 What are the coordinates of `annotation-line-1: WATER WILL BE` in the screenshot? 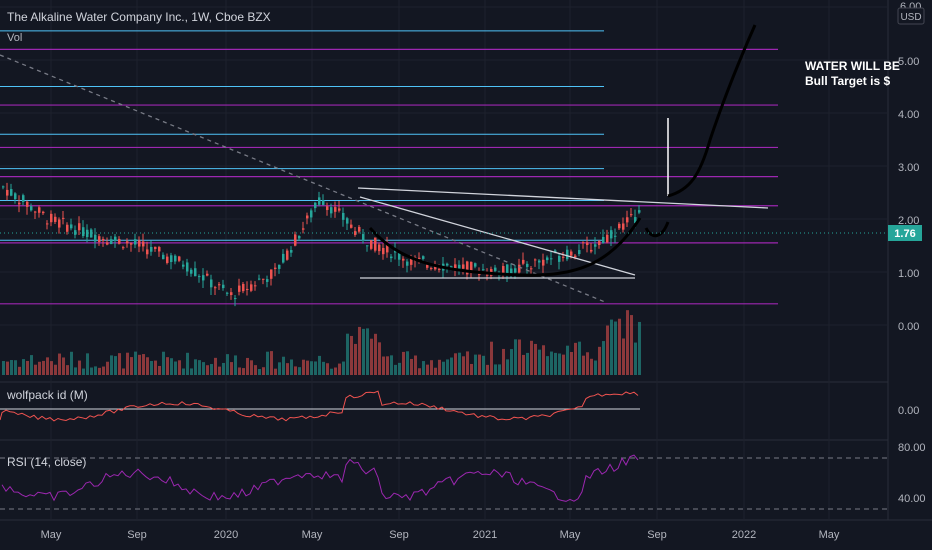 It's located at (852, 66).